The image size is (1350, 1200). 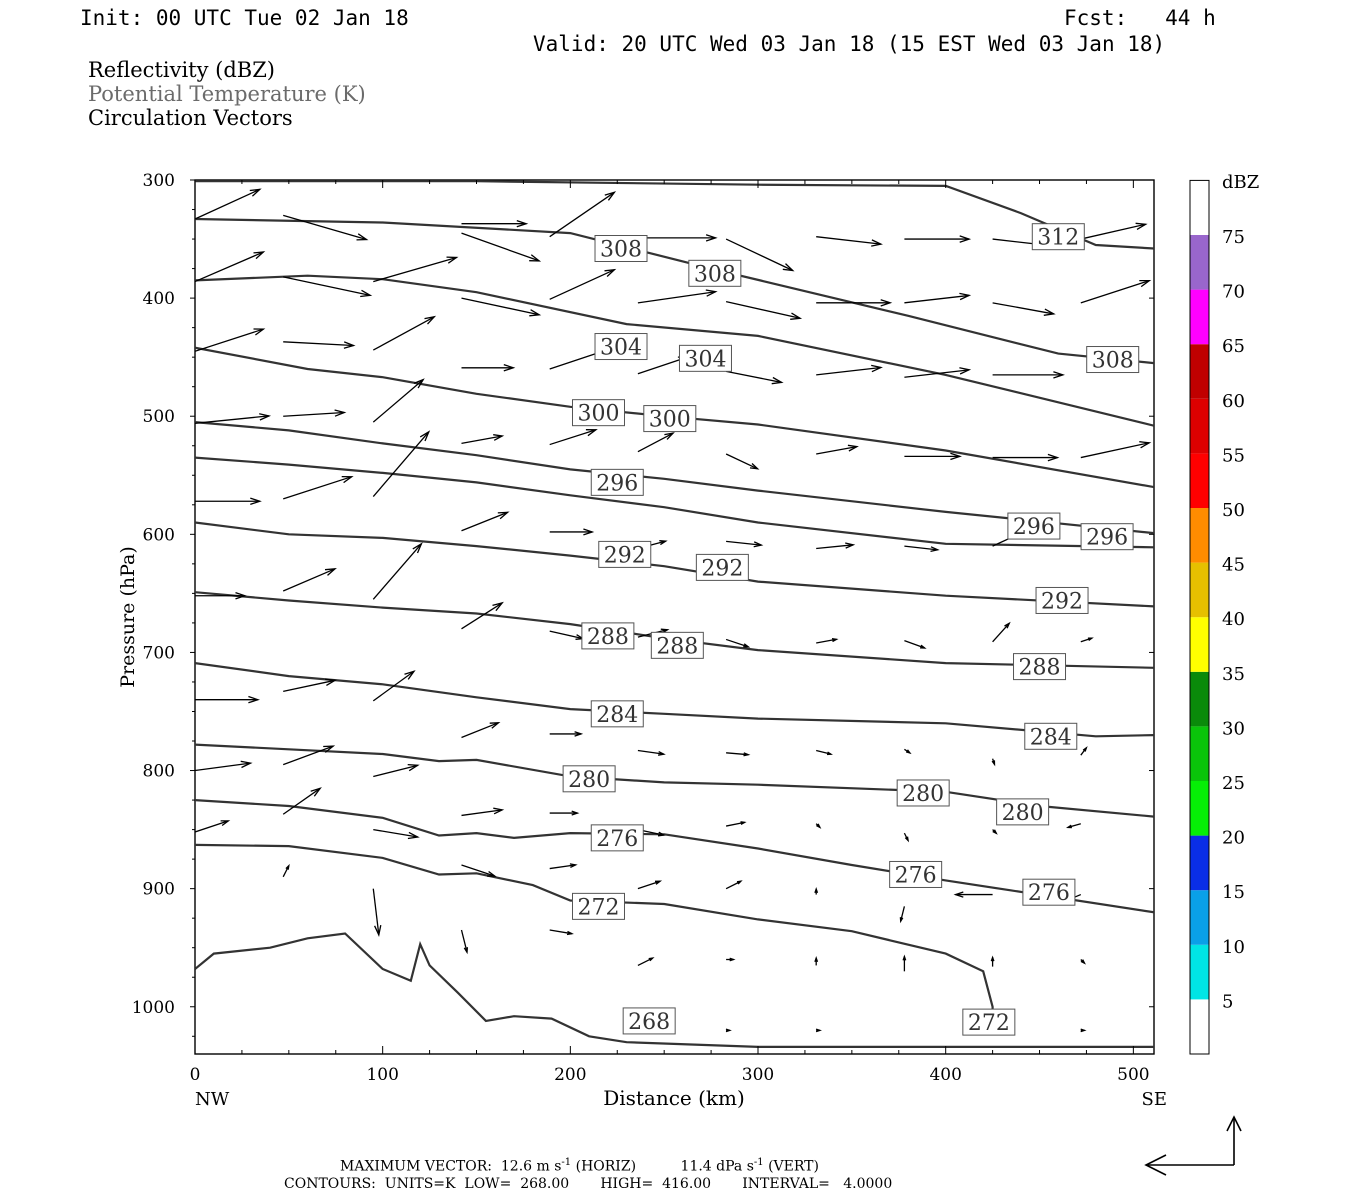 I want to click on y-tick-label: 600, so click(x=159, y=535).